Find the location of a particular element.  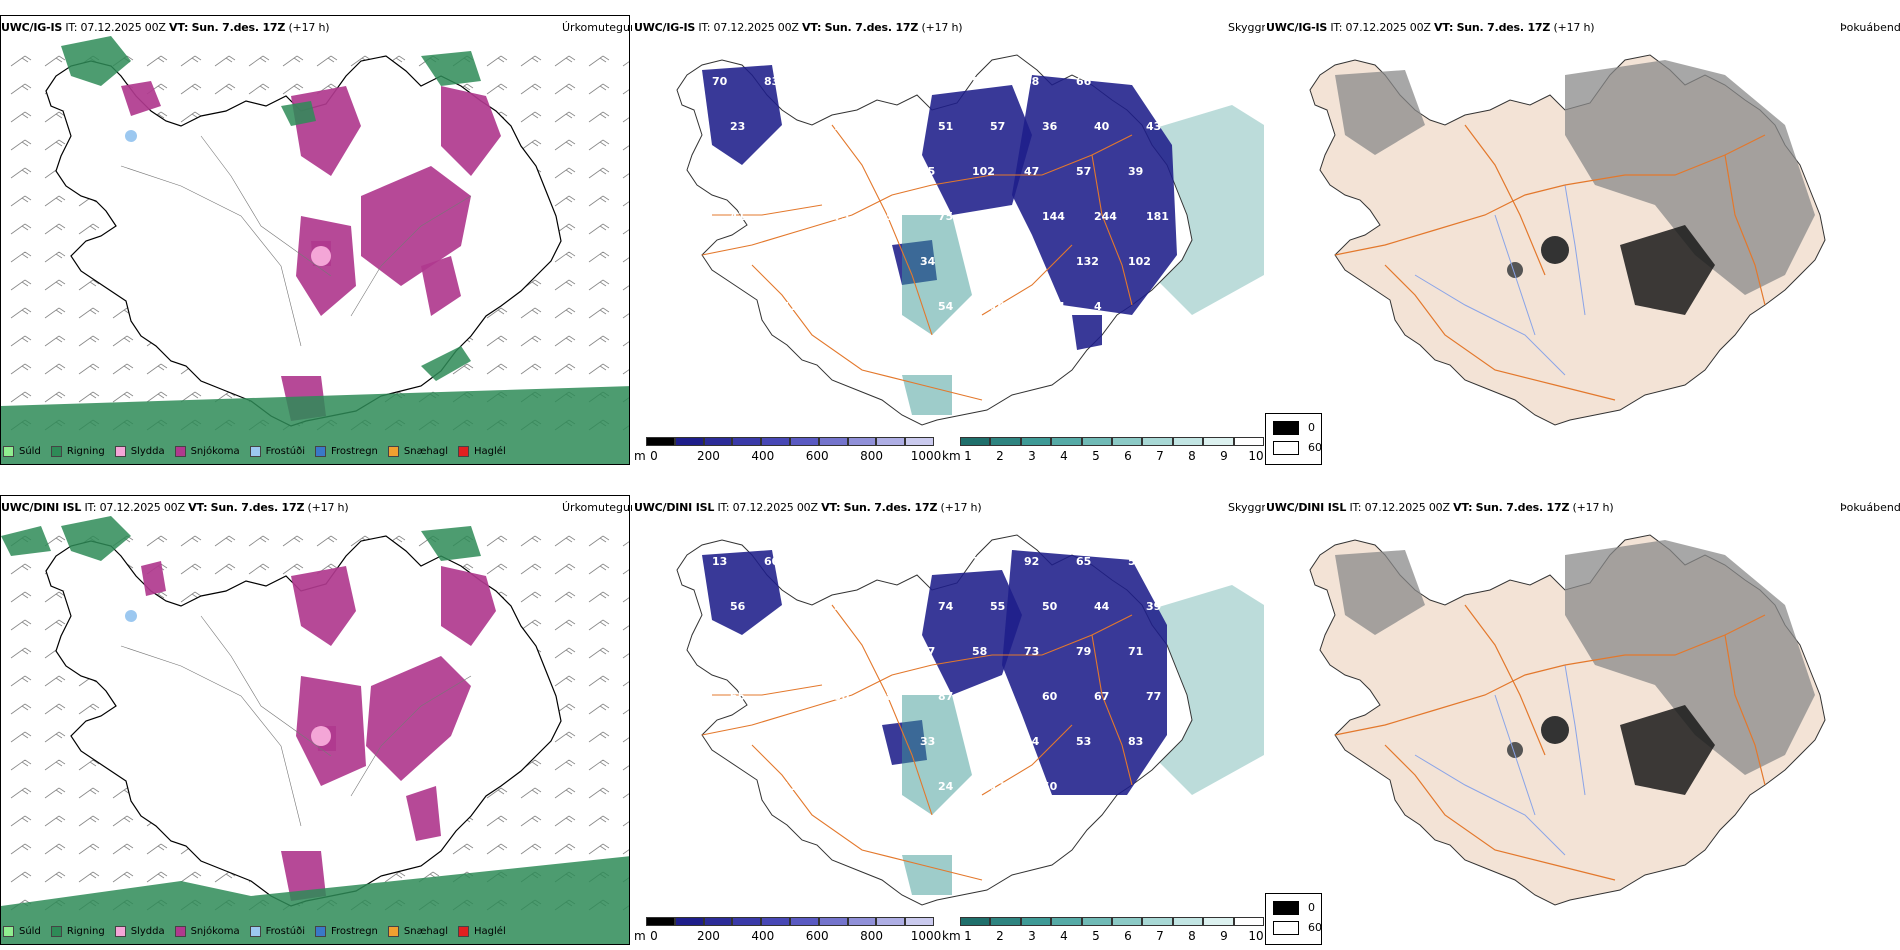

cloud-value-label: 137 is located at coordinates (793, 786).